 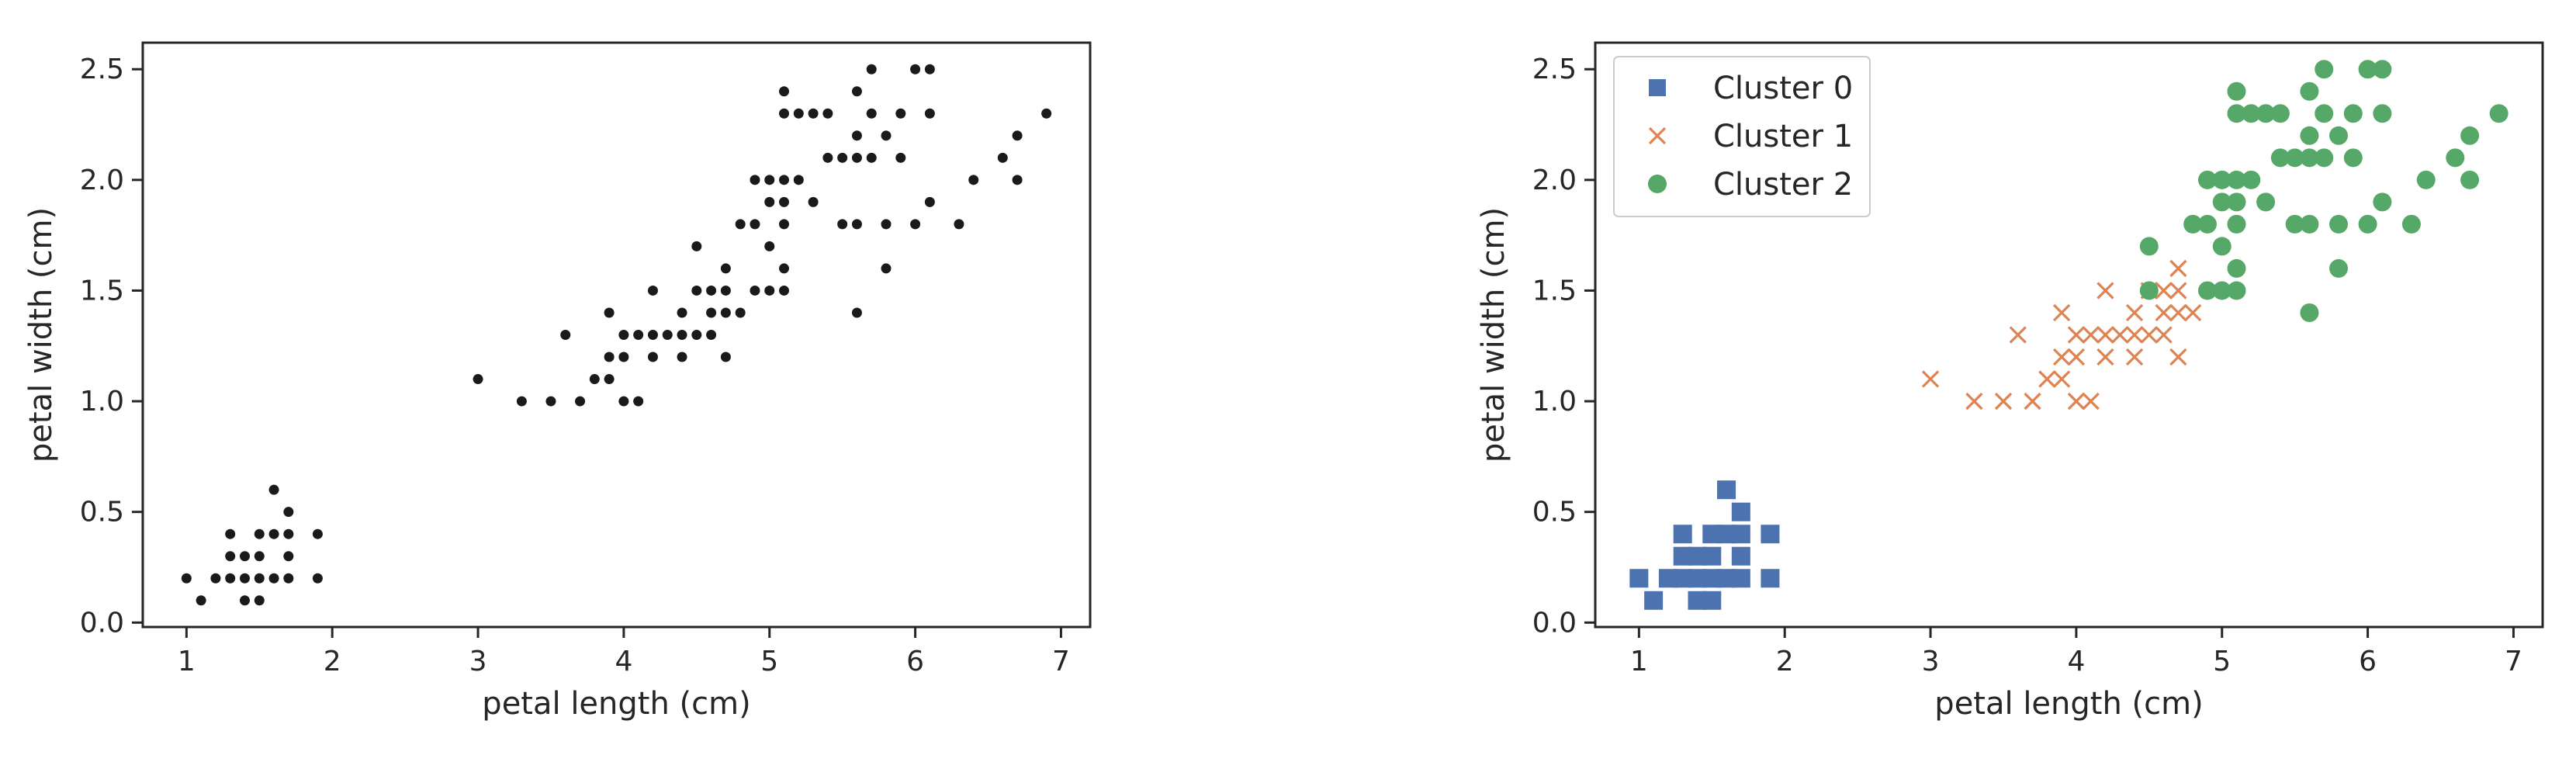 What do you see at coordinates (915, 662) in the screenshot?
I see `x-tick-label: 6` at bounding box center [915, 662].